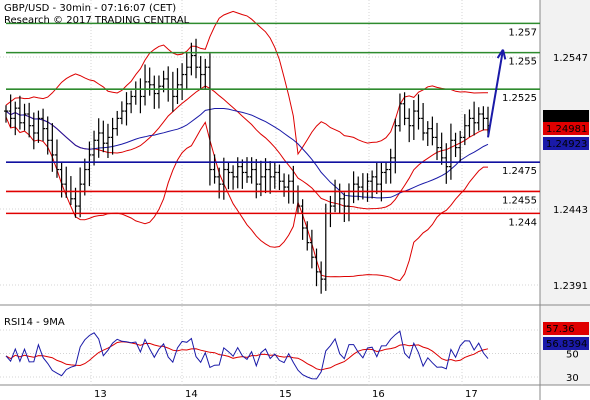 The width and height of the screenshot is (590, 400). I want to click on level-label: 1.257, so click(522, 32).